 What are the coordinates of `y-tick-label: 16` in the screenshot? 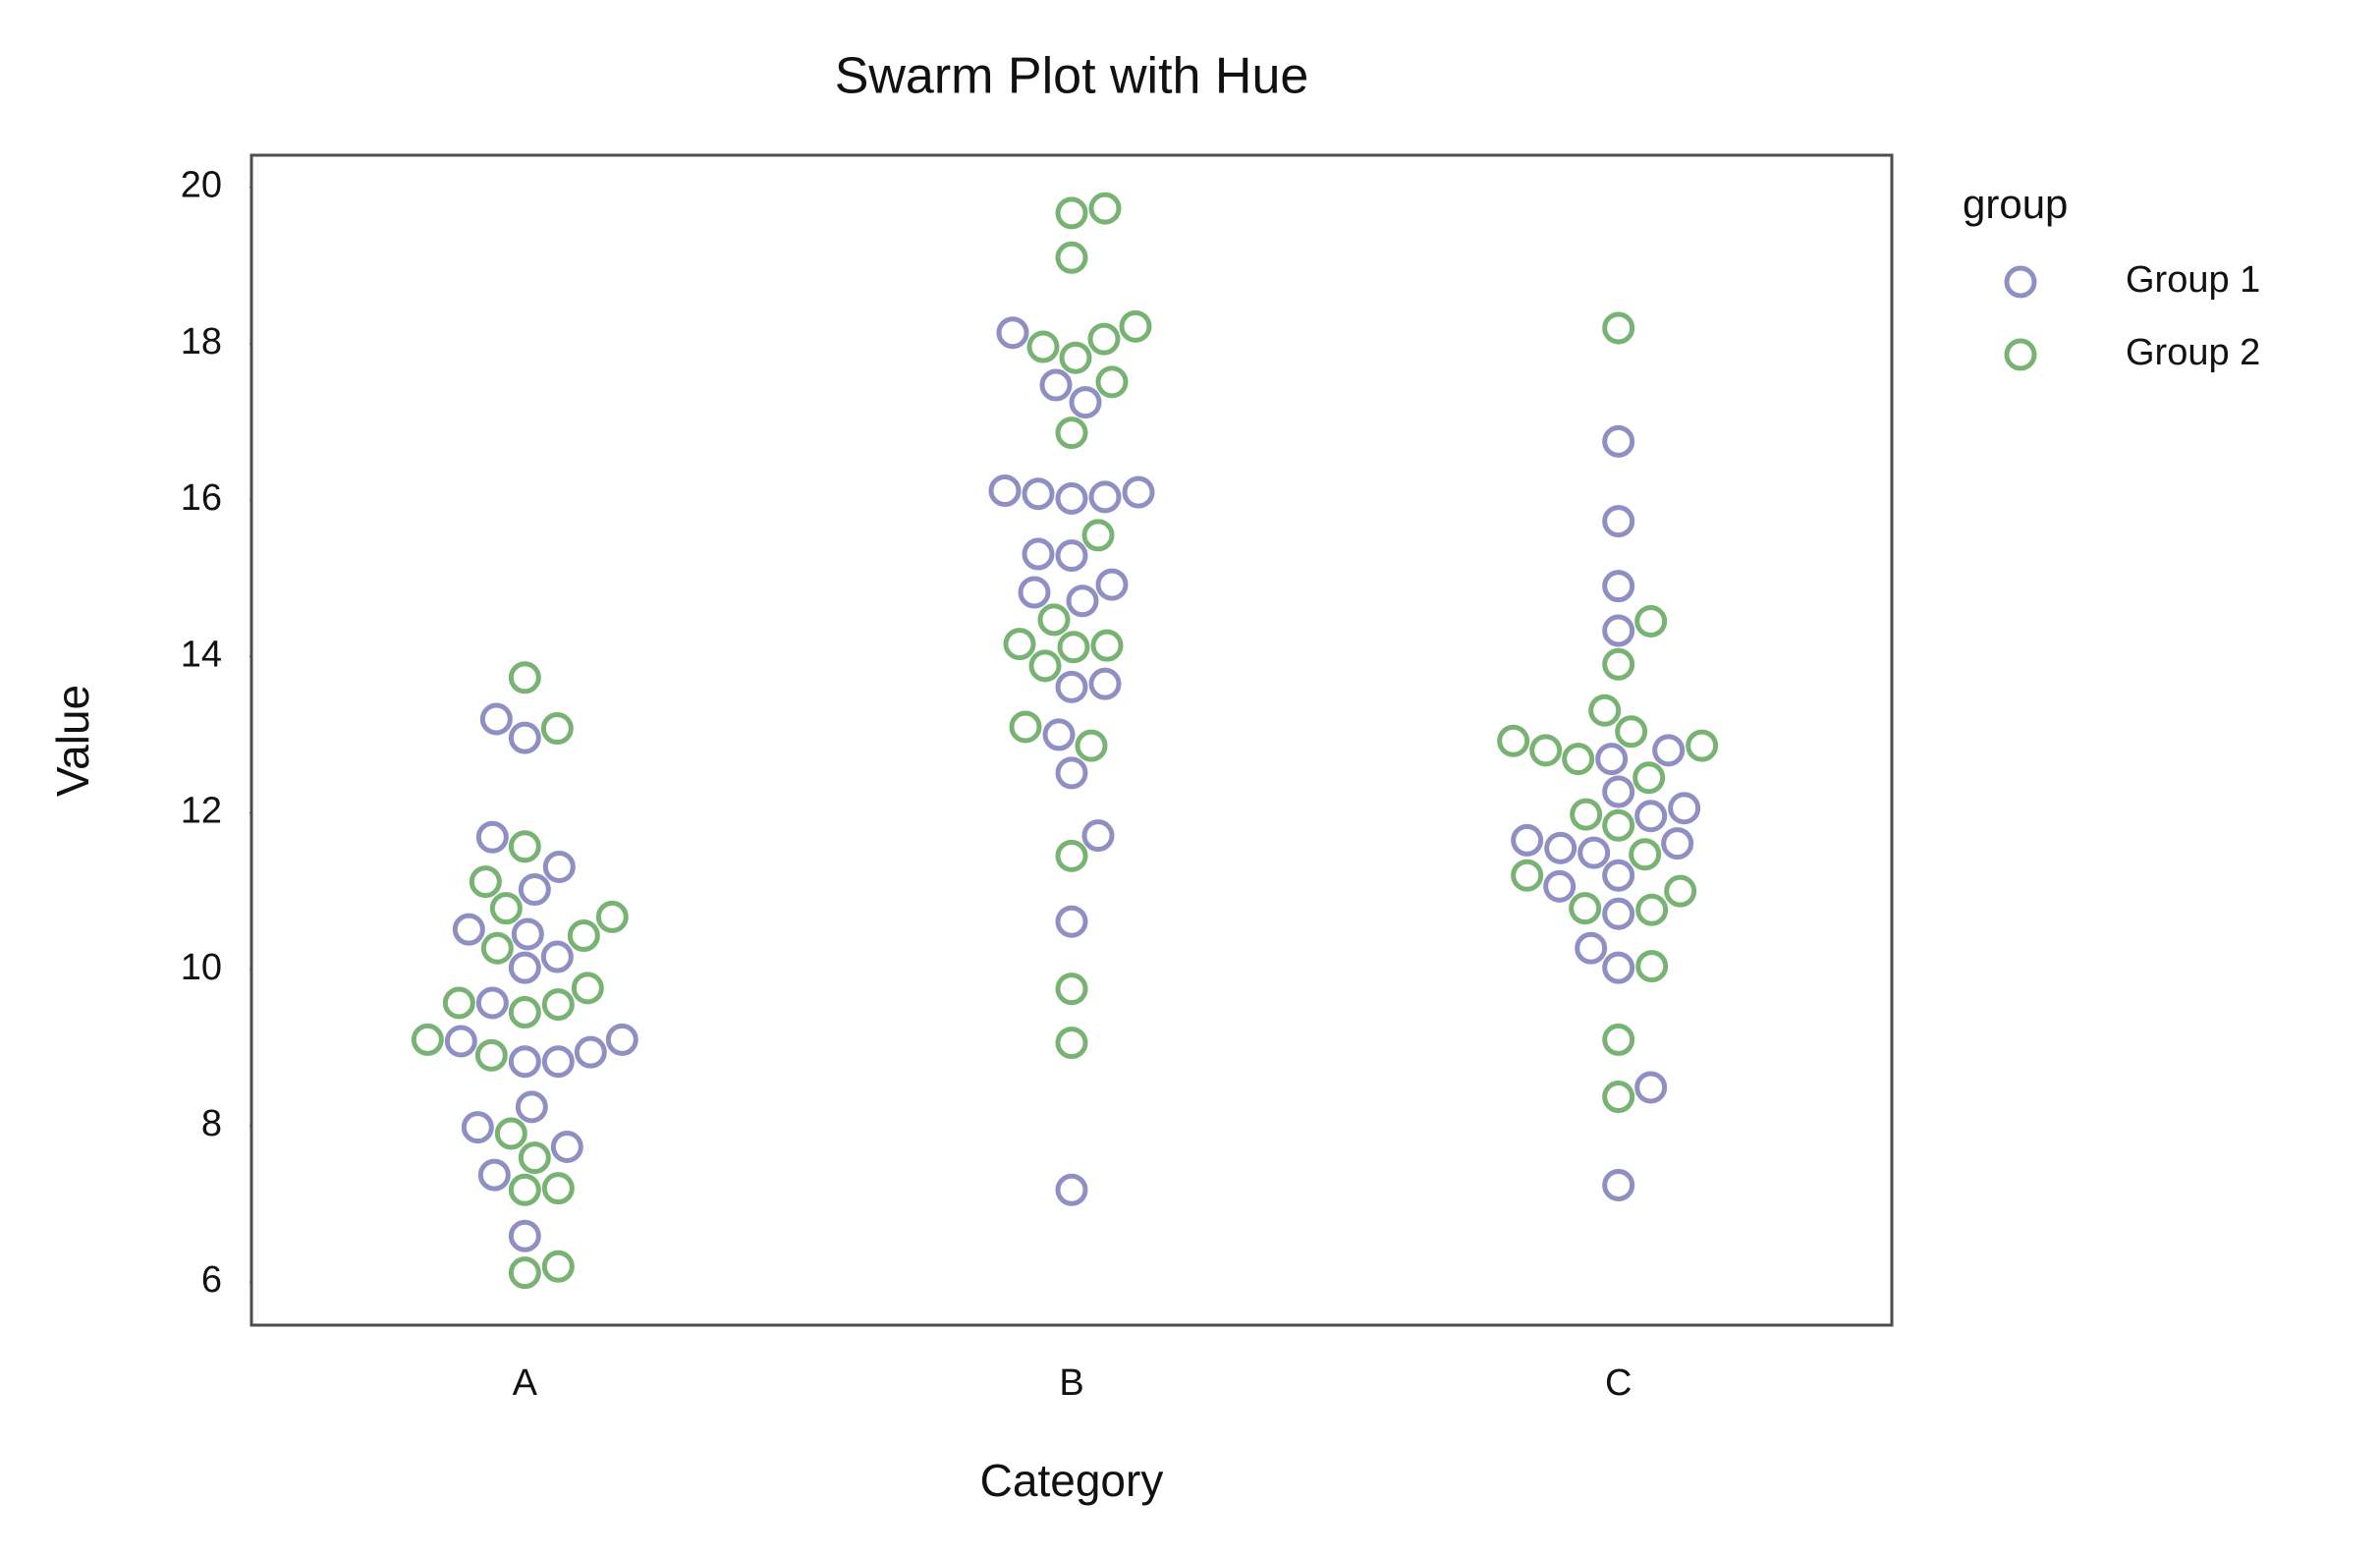 It's located at (201, 498).